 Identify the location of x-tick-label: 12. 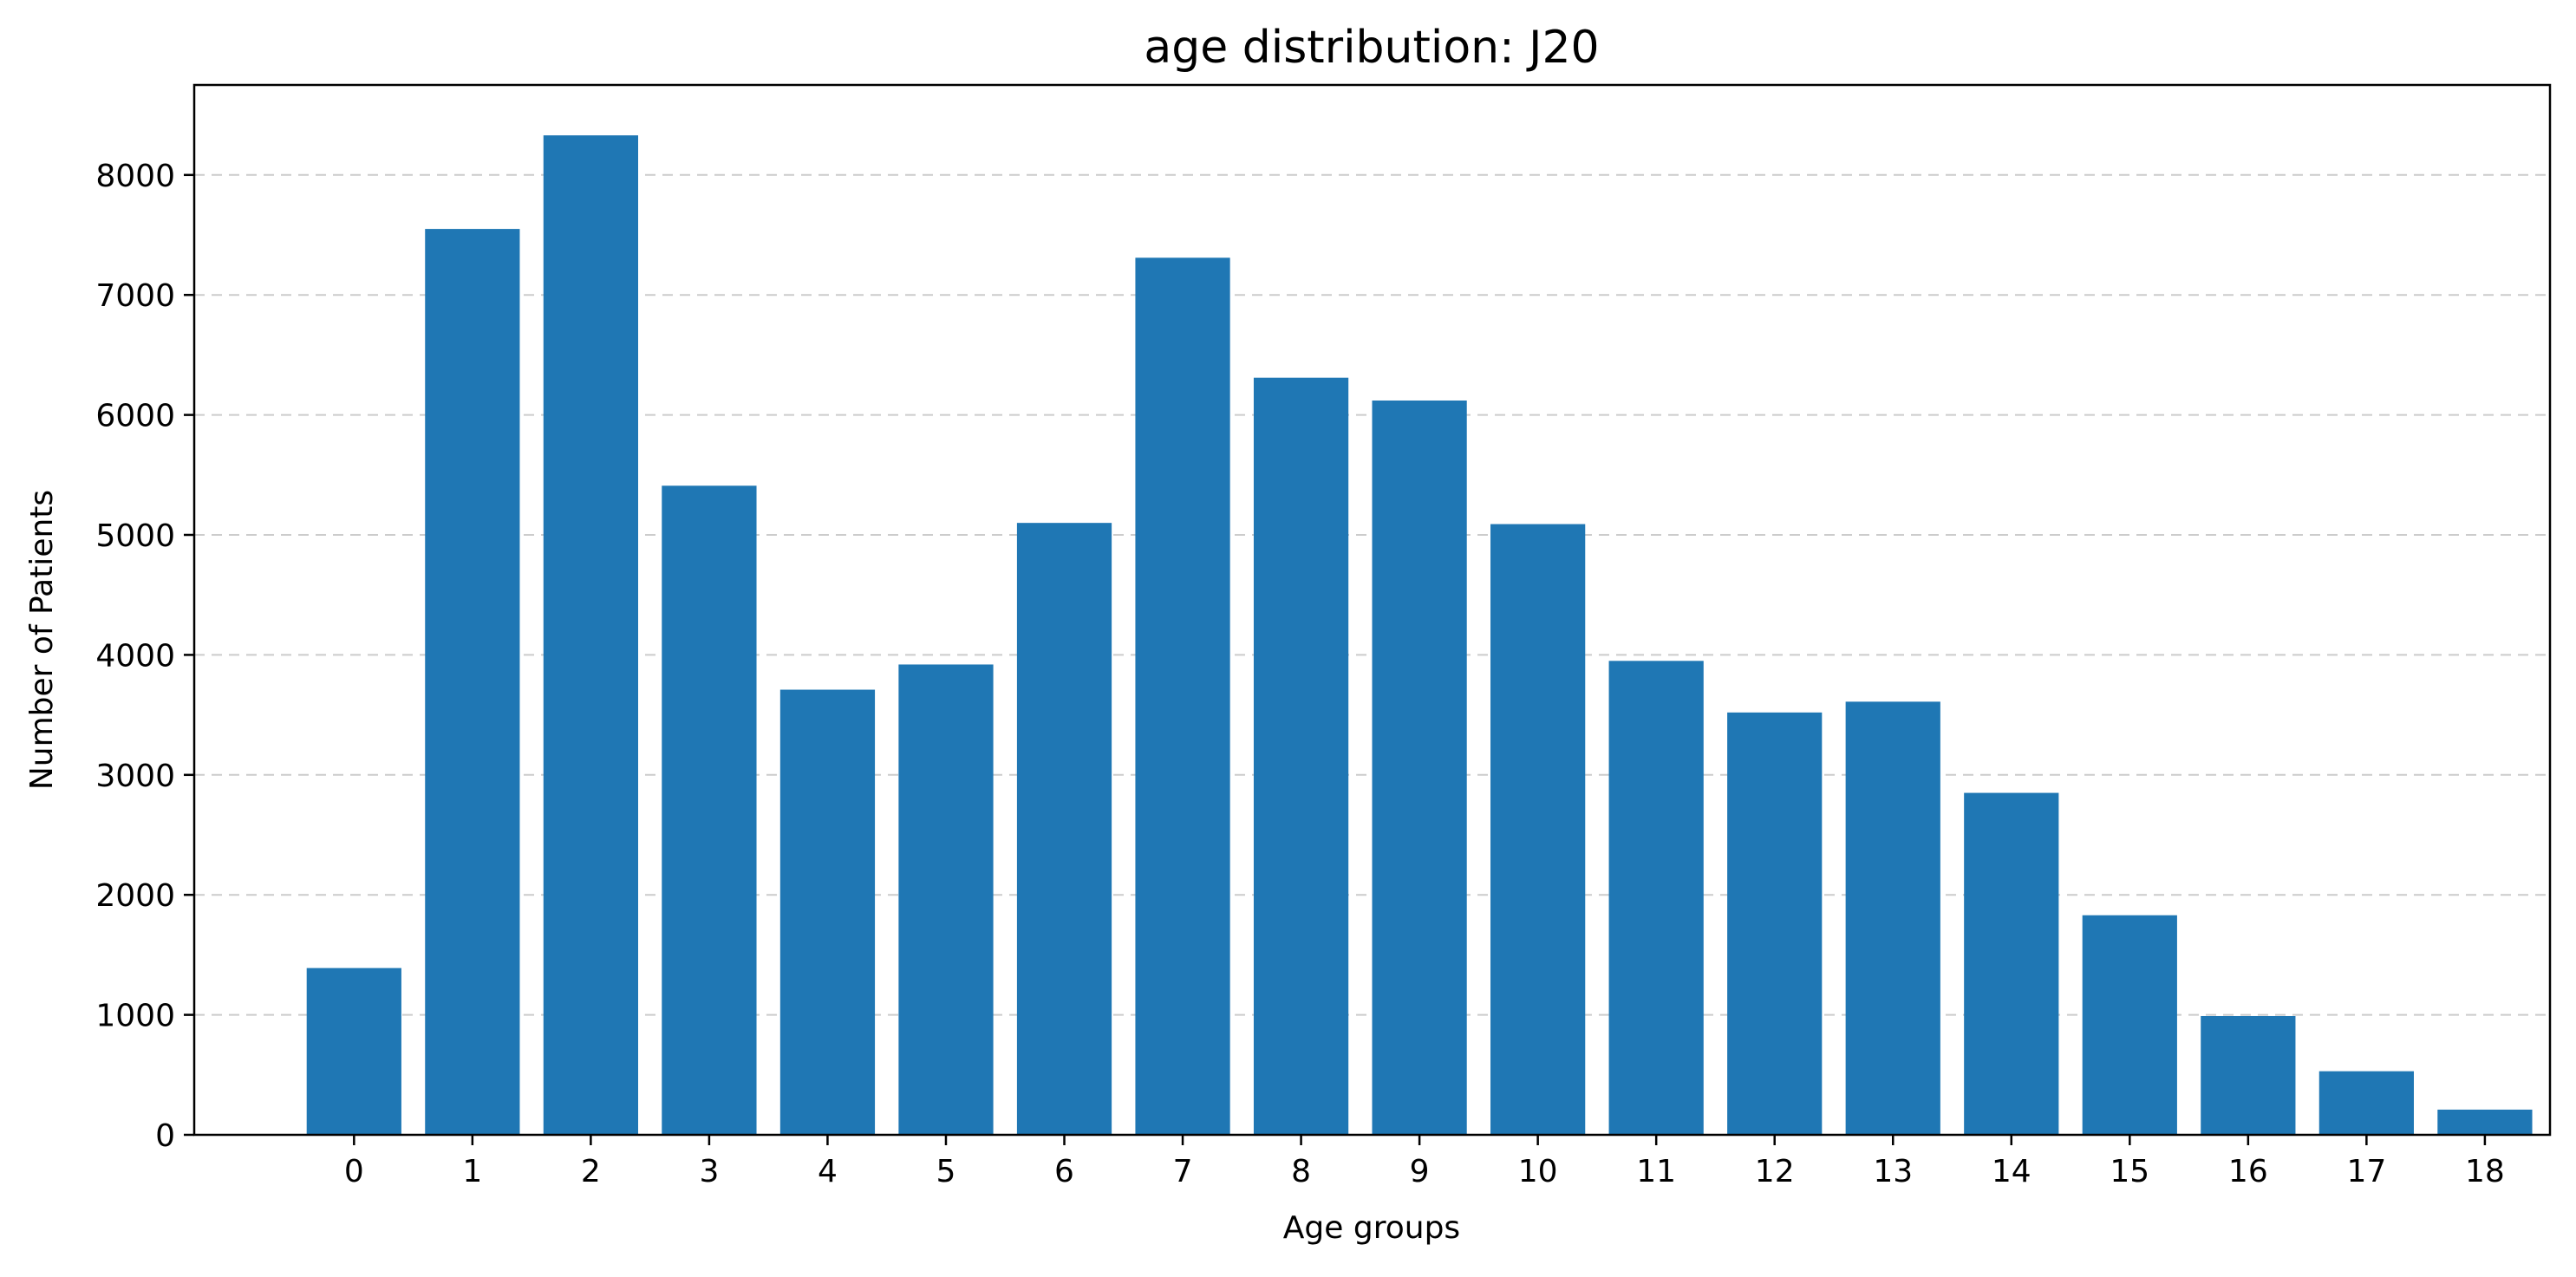
(1775, 1171).